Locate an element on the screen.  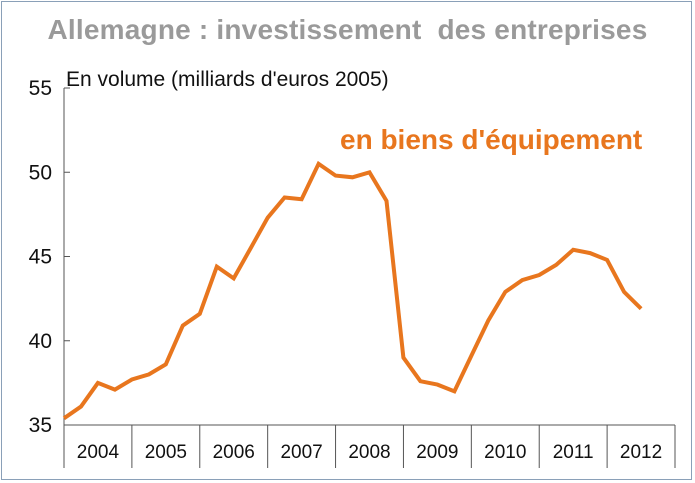
series-label: en biens d'équipement is located at coordinates (491, 139).